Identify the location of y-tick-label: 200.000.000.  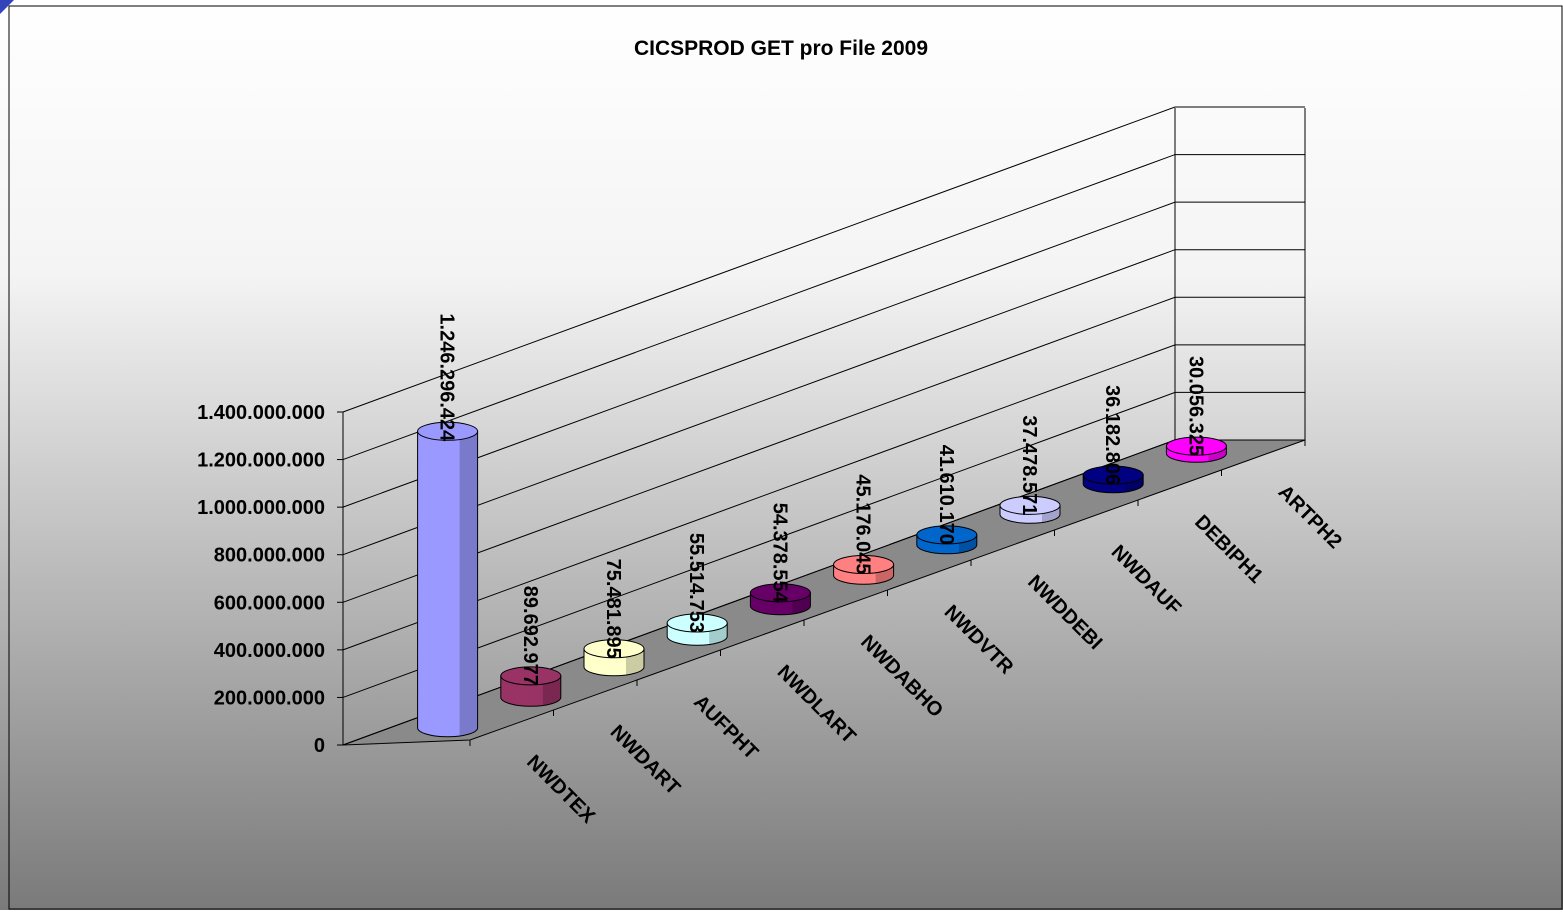
(269, 698).